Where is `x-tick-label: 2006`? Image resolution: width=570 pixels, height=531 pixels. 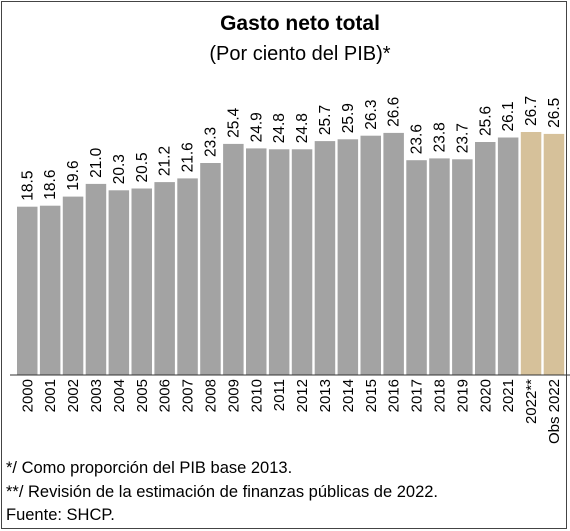
x-tick-label: 2006 is located at coordinates (165, 395).